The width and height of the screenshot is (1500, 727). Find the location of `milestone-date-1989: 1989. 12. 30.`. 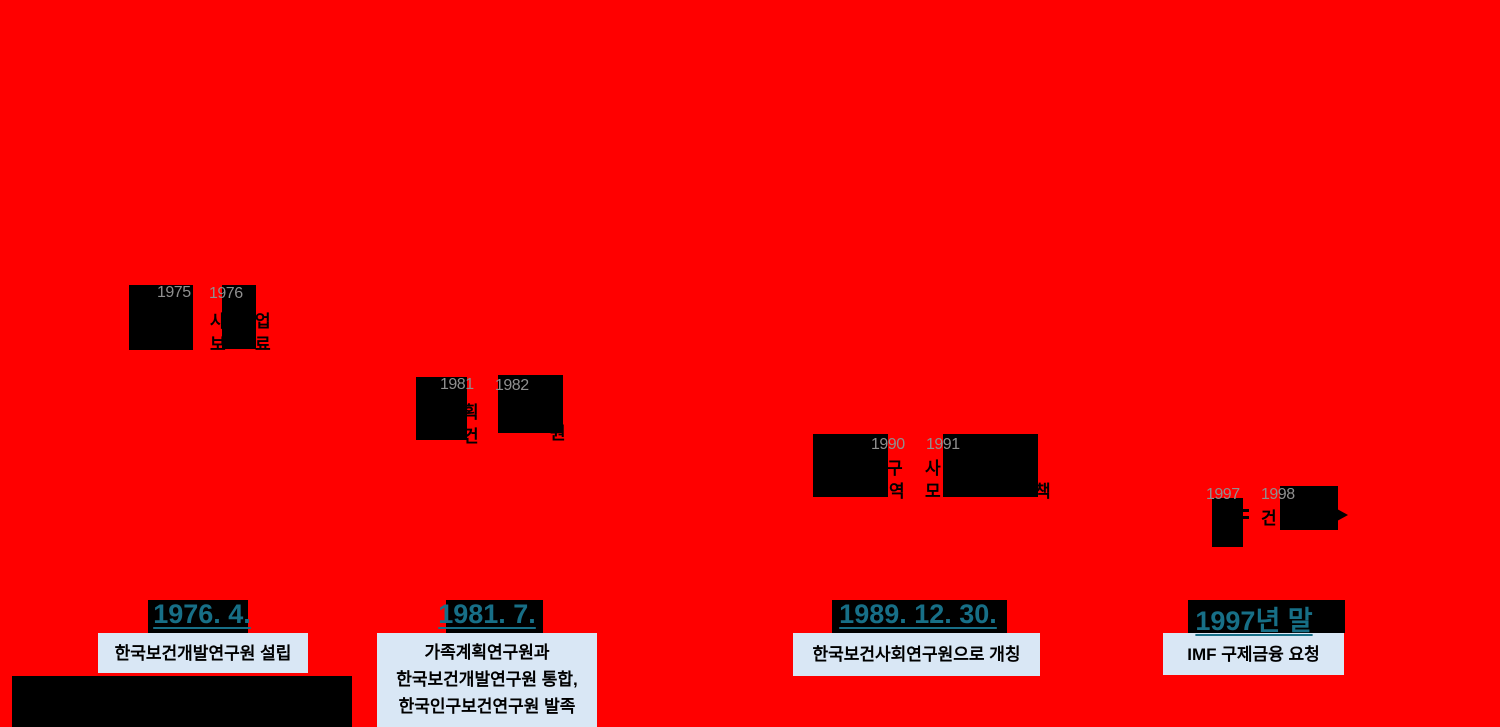

milestone-date-1989: 1989. 12. 30. is located at coordinates (918, 614).